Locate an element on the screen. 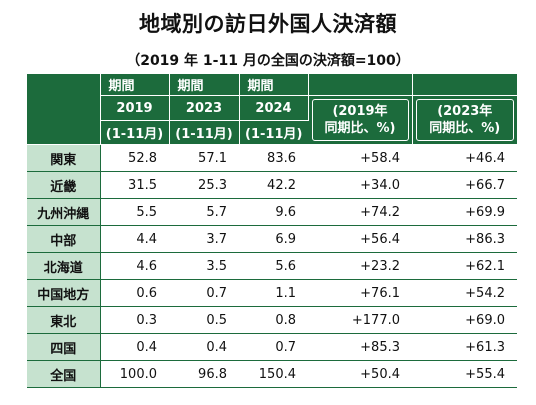 The height and width of the screenshot is (405, 536). value-2024: 9.6 is located at coordinates (273, 212).